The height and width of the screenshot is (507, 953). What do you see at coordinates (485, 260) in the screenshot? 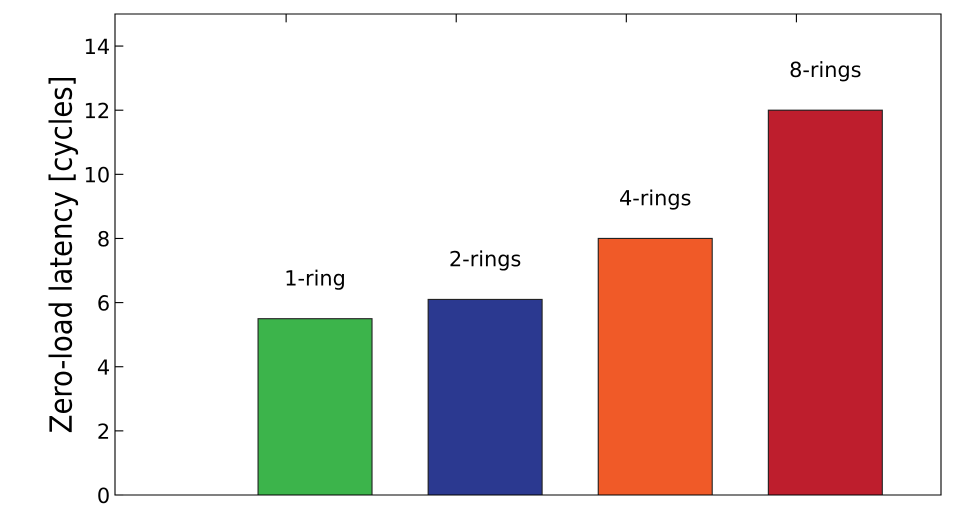
I see `x-tick-label: 2-rings` at bounding box center [485, 260].